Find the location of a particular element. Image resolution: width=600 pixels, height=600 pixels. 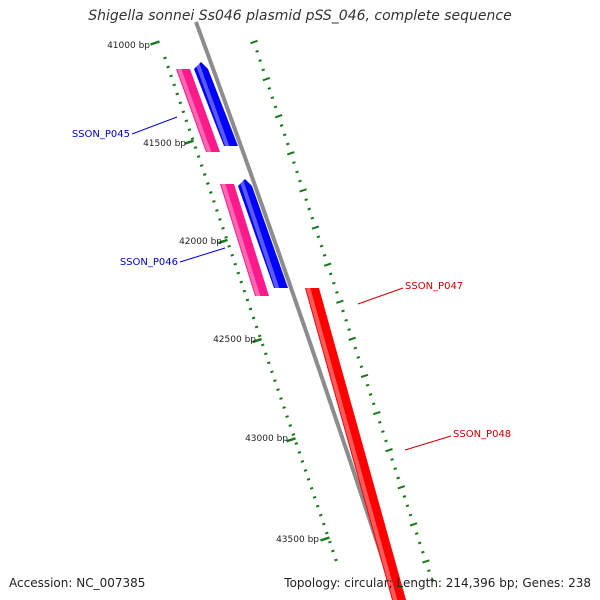

cds-sson-p046-arrow is located at coordinates (263, 233).